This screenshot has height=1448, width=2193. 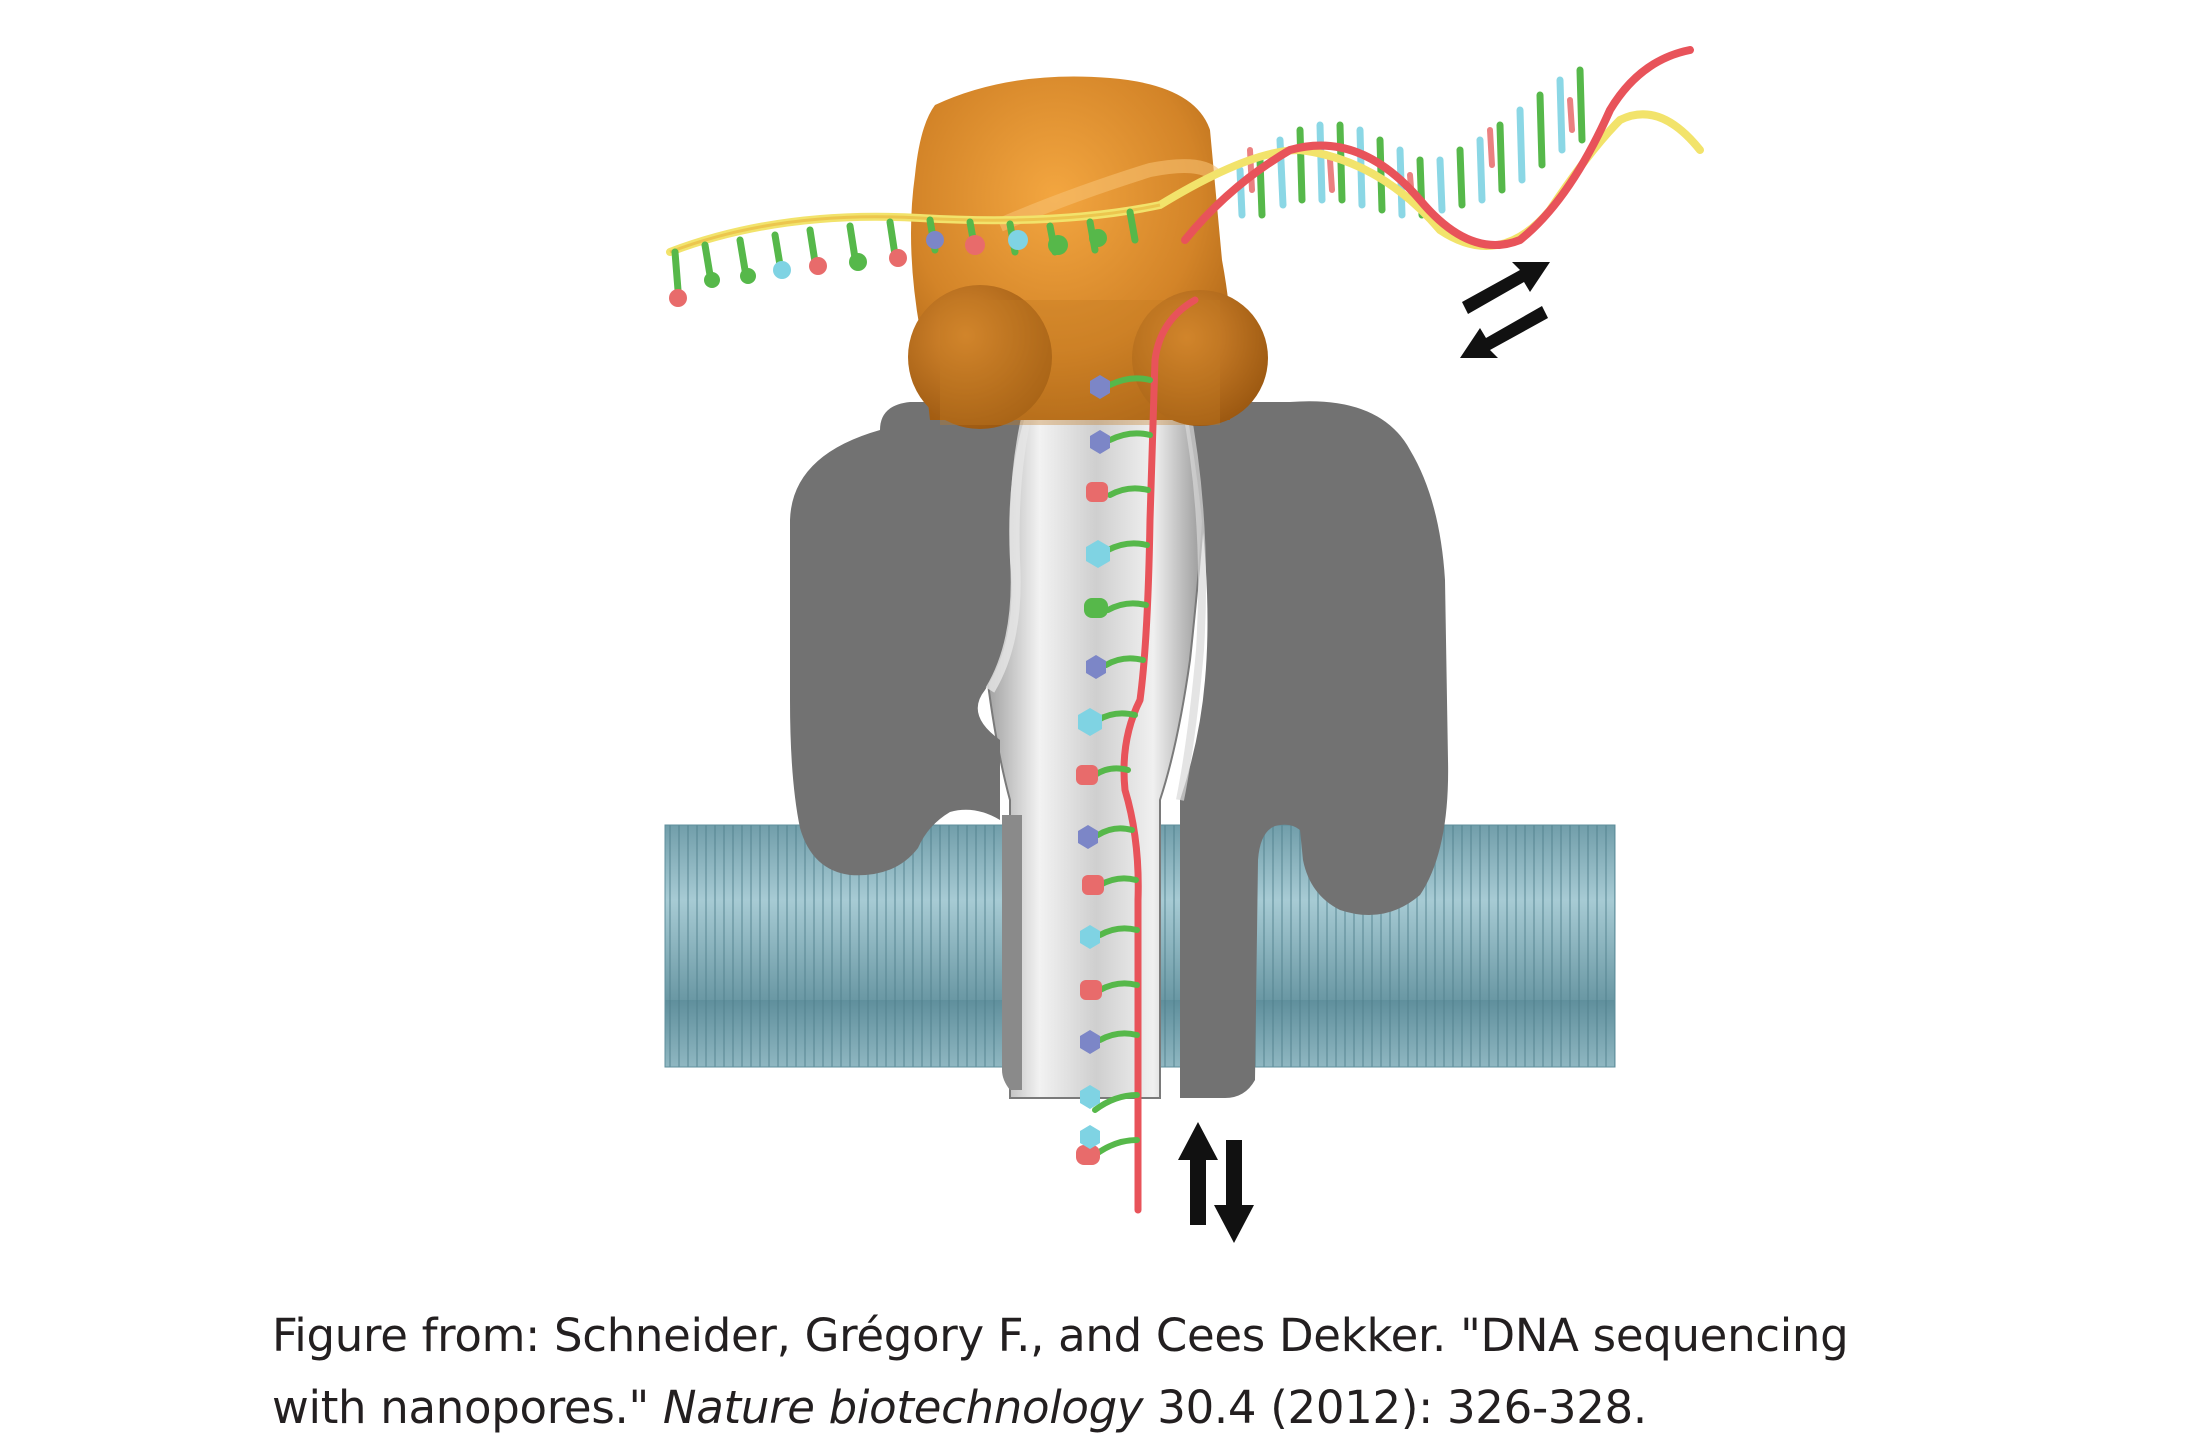 I want to click on caption-line-2-prefix: with nanopores.", so click(x=467, y=1407).